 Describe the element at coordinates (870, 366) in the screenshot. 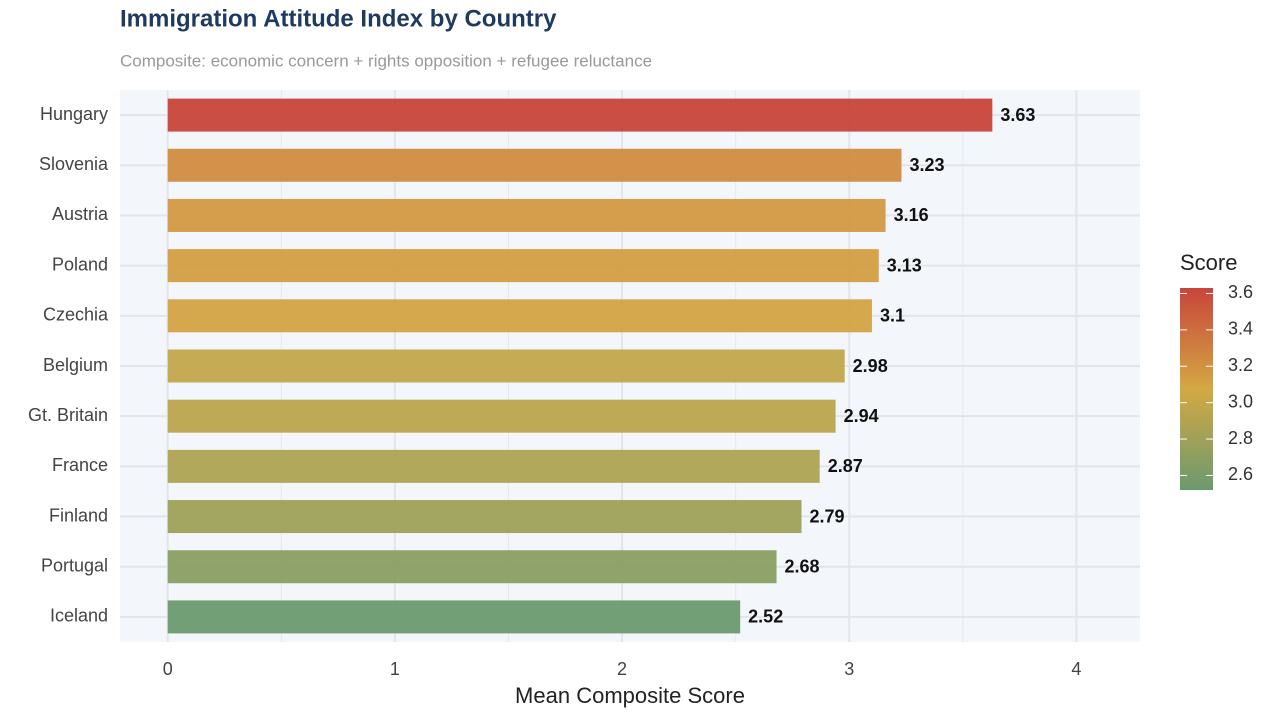

I see `value-label: 2.98` at that location.